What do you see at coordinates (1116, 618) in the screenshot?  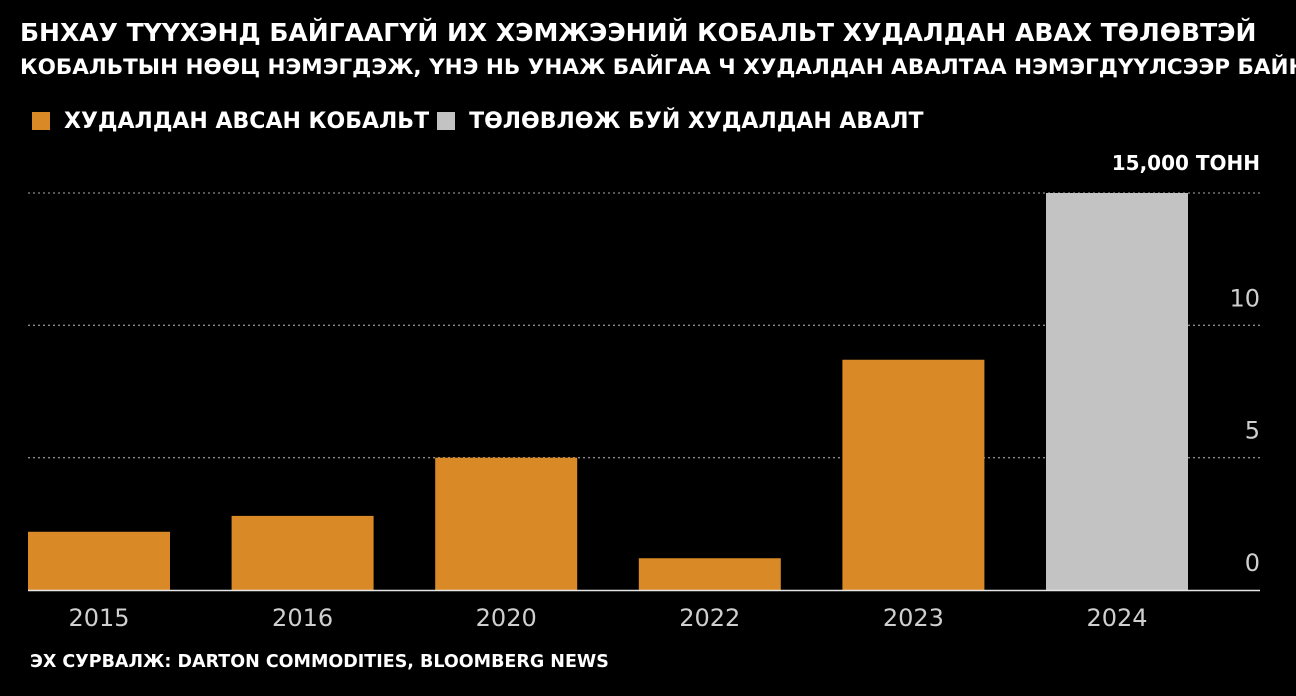 I see `x-tick-label: 2024` at bounding box center [1116, 618].